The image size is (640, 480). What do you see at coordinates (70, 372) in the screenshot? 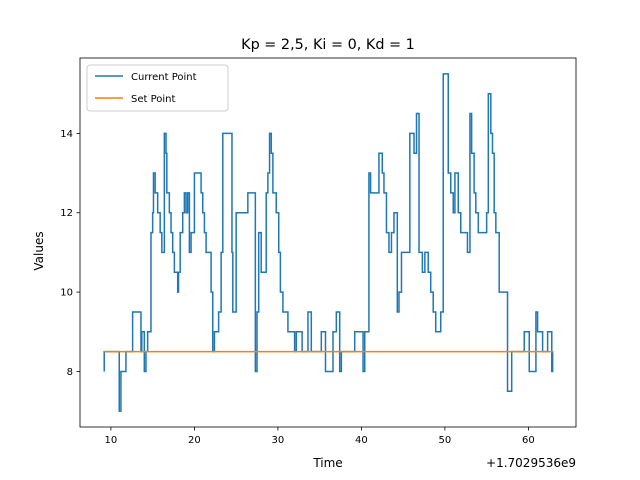
I see `y-tick-label: 8` at bounding box center [70, 372].